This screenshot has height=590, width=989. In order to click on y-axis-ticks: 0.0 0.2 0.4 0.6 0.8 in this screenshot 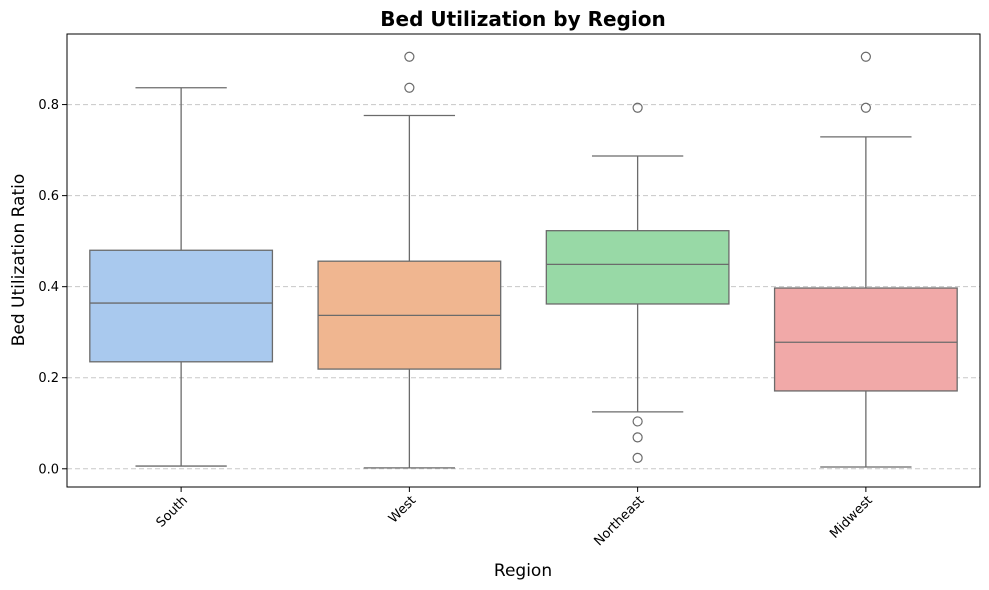, I will do `click(52, 287)`.